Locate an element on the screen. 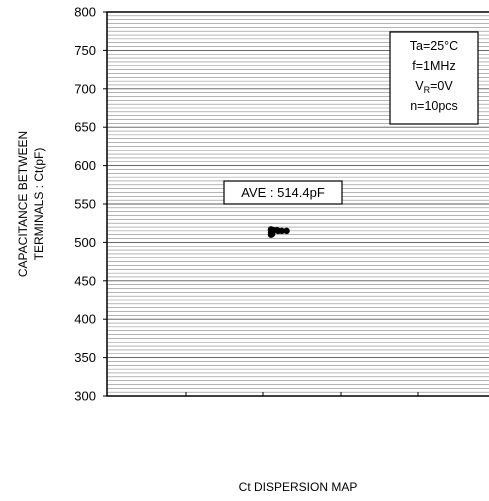 Image resolution: width=489 pixels, height=501 pixels. condition-sample-count: n=10pcs is located at coordinates (434, 106).